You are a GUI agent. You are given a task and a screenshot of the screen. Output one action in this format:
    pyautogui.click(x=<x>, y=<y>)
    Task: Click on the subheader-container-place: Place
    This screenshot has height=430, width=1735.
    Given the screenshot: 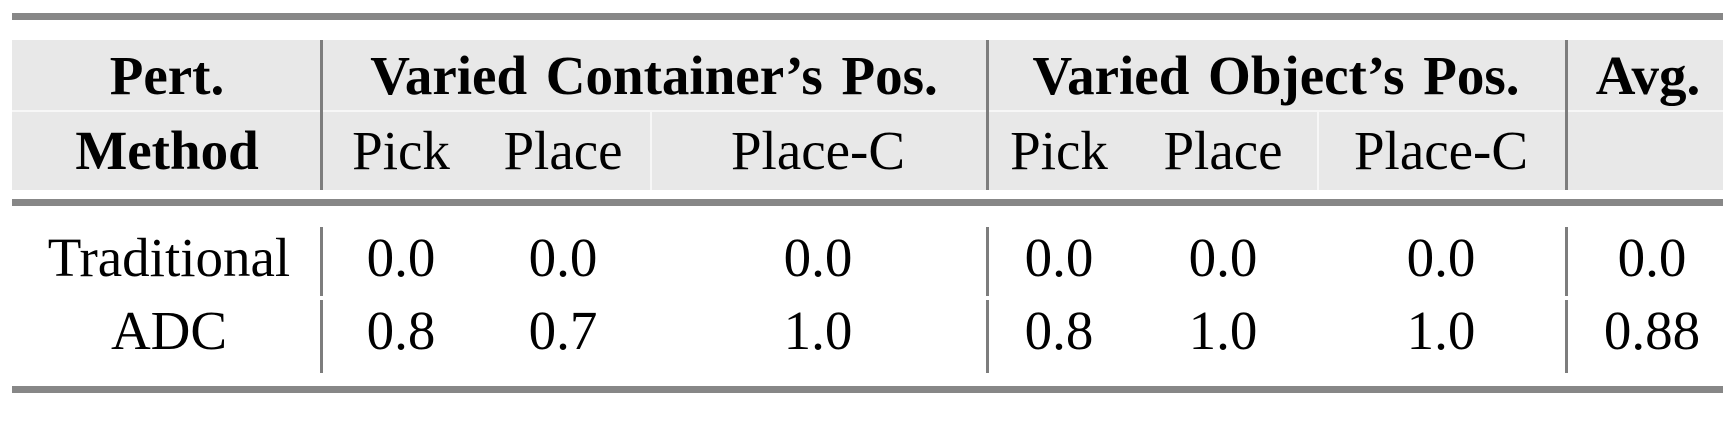 What is the action you would take?
    pyautogui.click(x=563, y=150)
    